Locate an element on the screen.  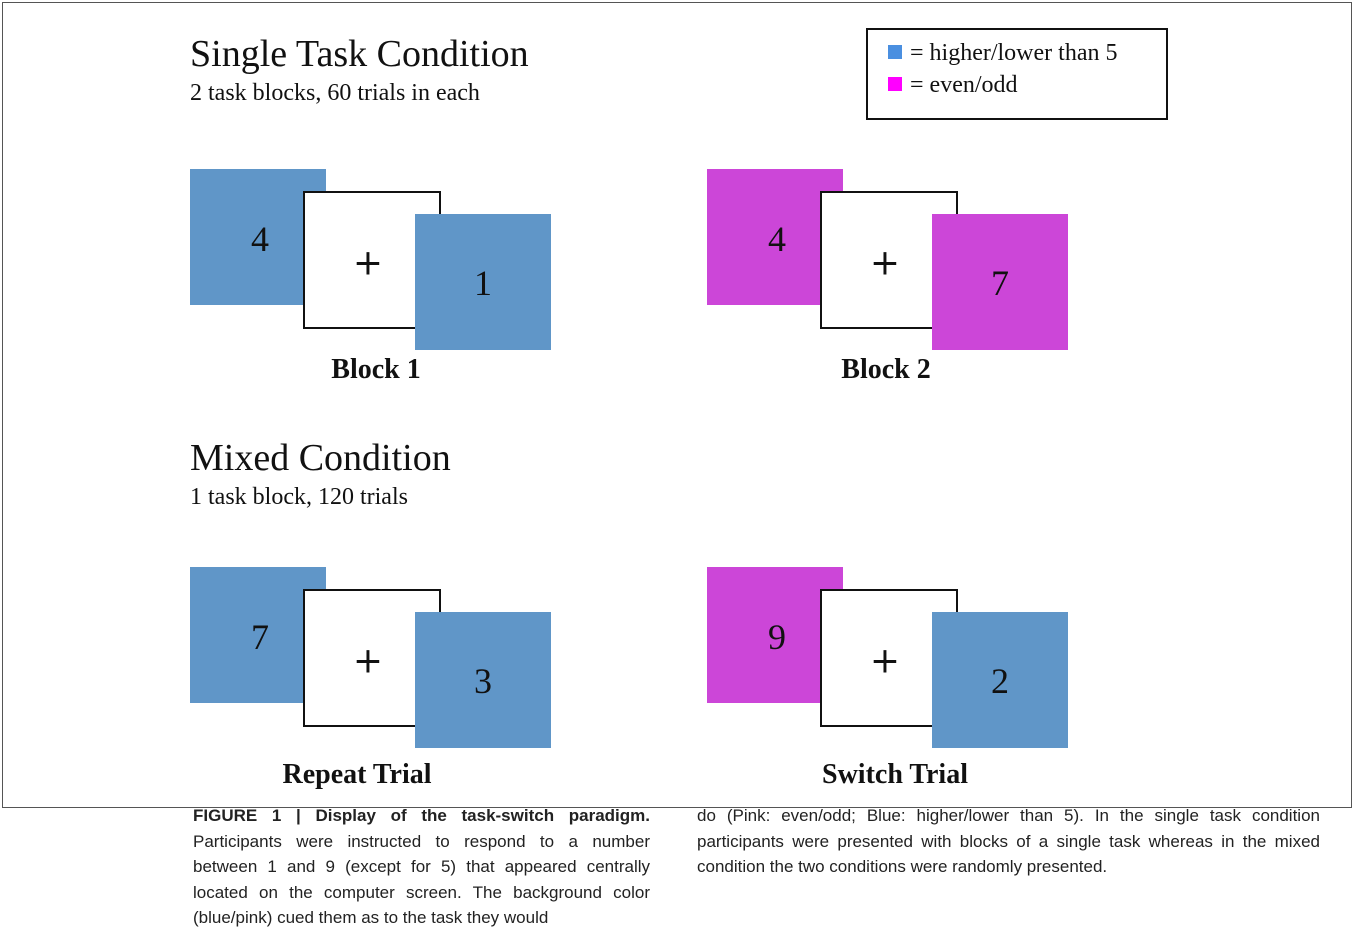
legend-label: = higher/lower than 5 is located at coordinates (1014, 53).